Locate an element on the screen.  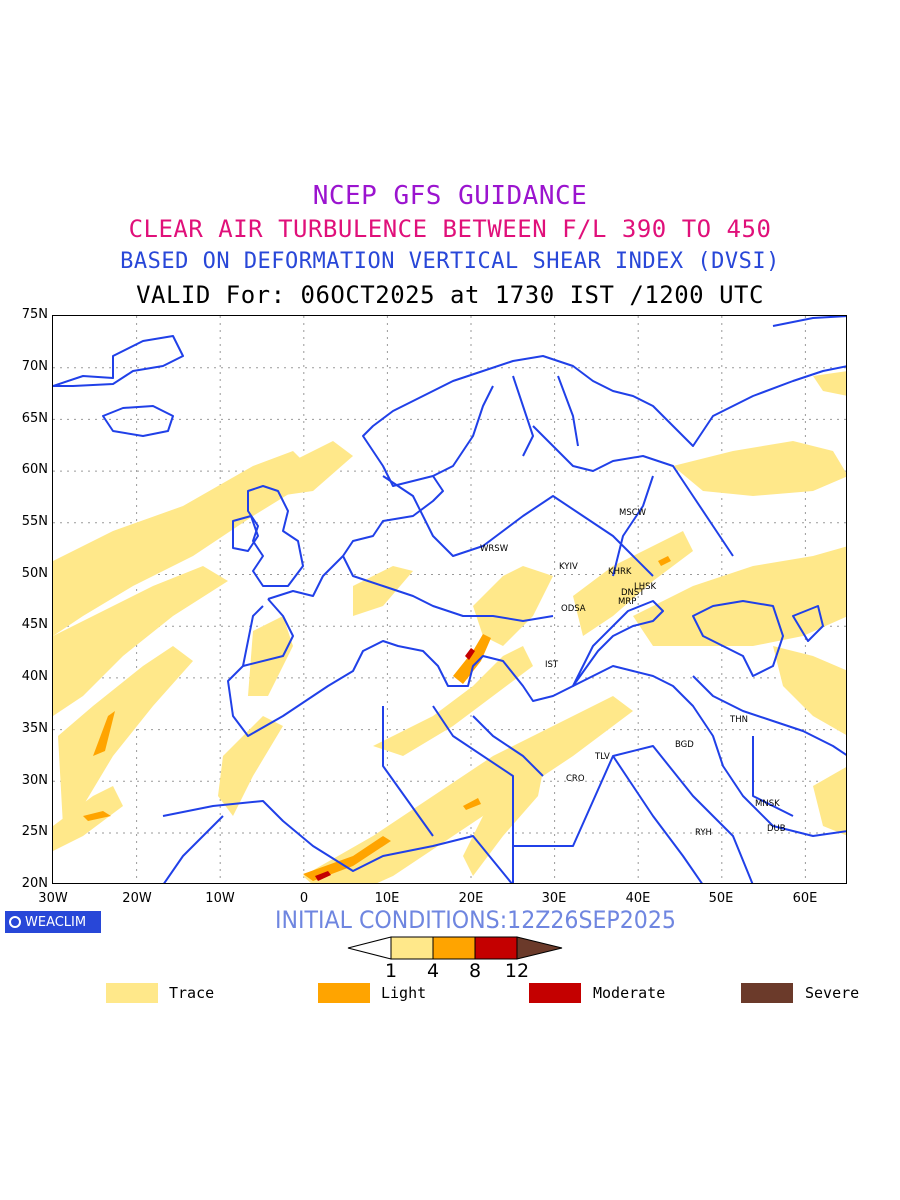
colorbar is located at coordinates (455, 948).